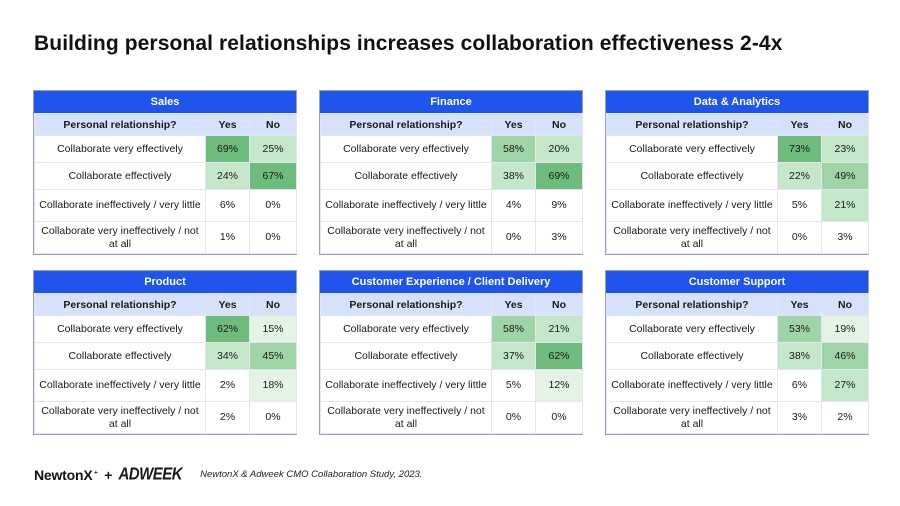  Describe the element at coordinates (737, 329) in the screenshot. I see `table-row: Collaborate very effectively 53% 19%` at that location.